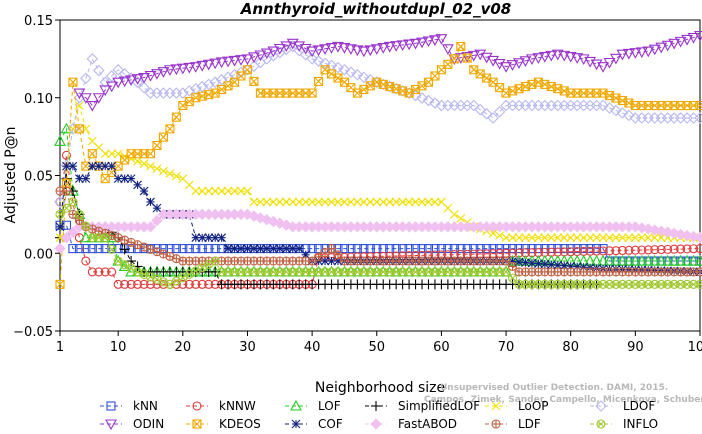 This screenshot has width=702, height=434. I want to click on legend-label-knn: kNN, so click(145, 406).